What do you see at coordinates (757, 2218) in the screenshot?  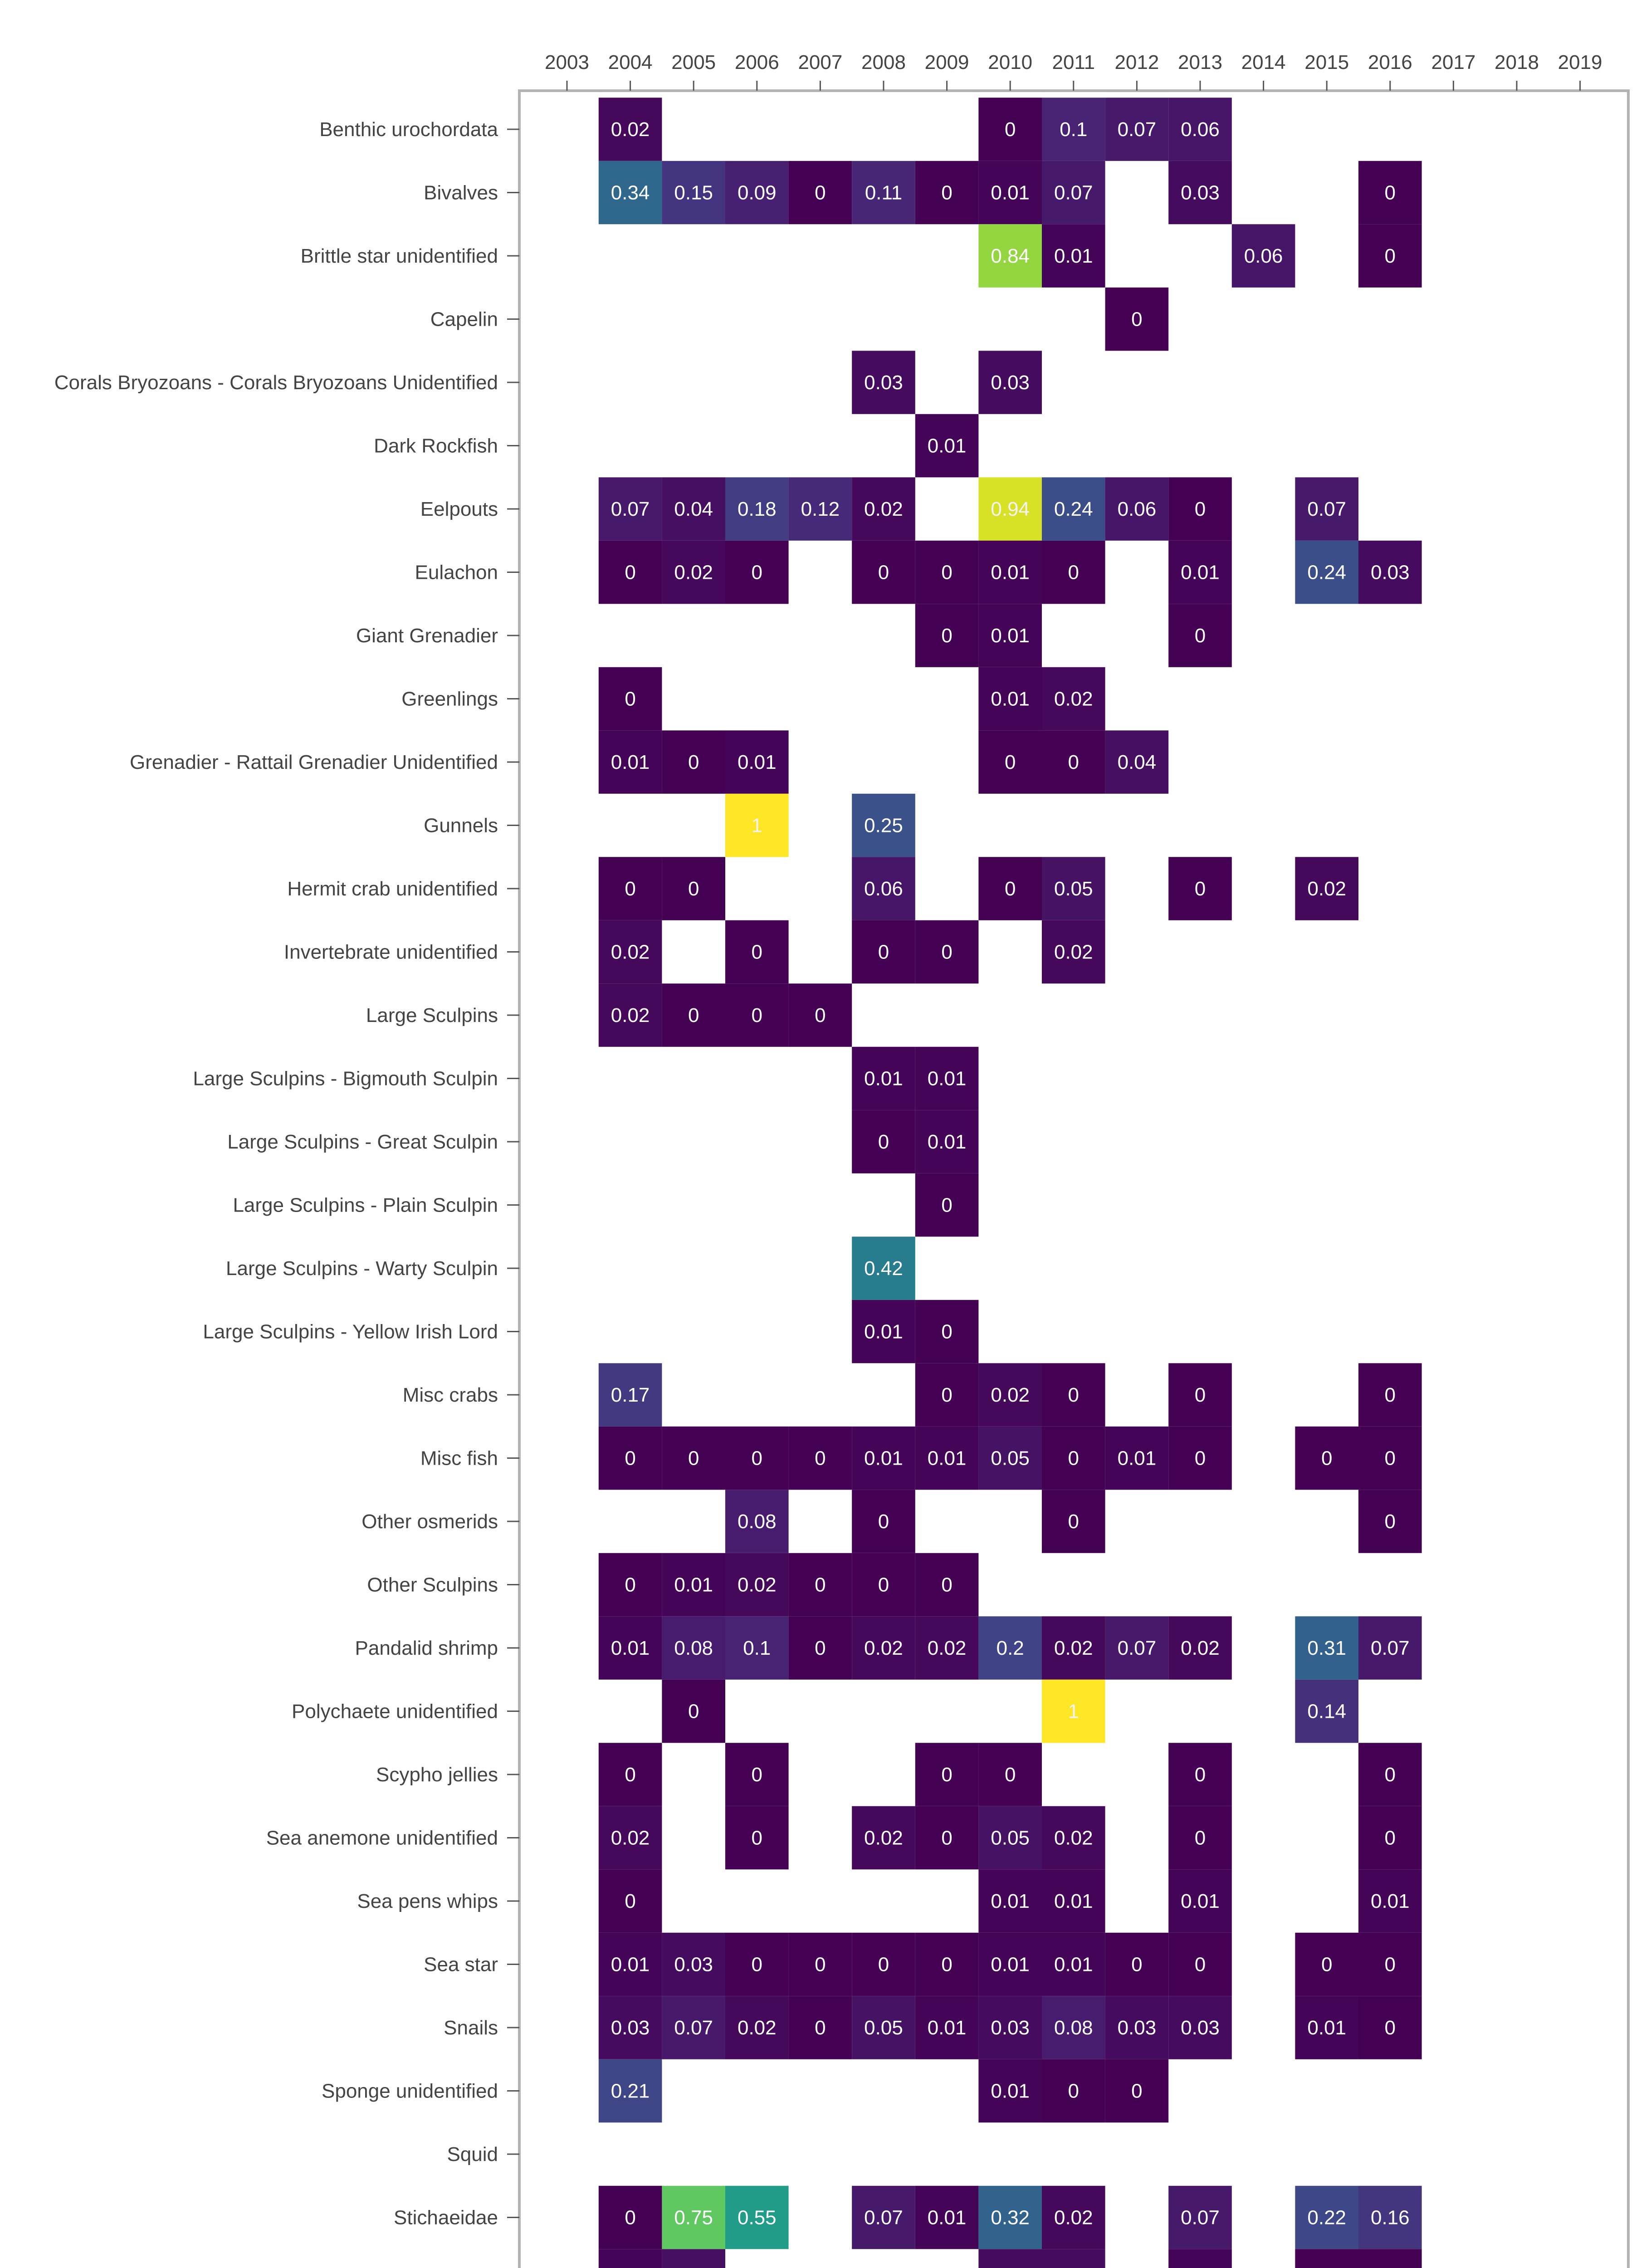 I see `cell-value-label: 0.55` at bounding box center [757, 2218].